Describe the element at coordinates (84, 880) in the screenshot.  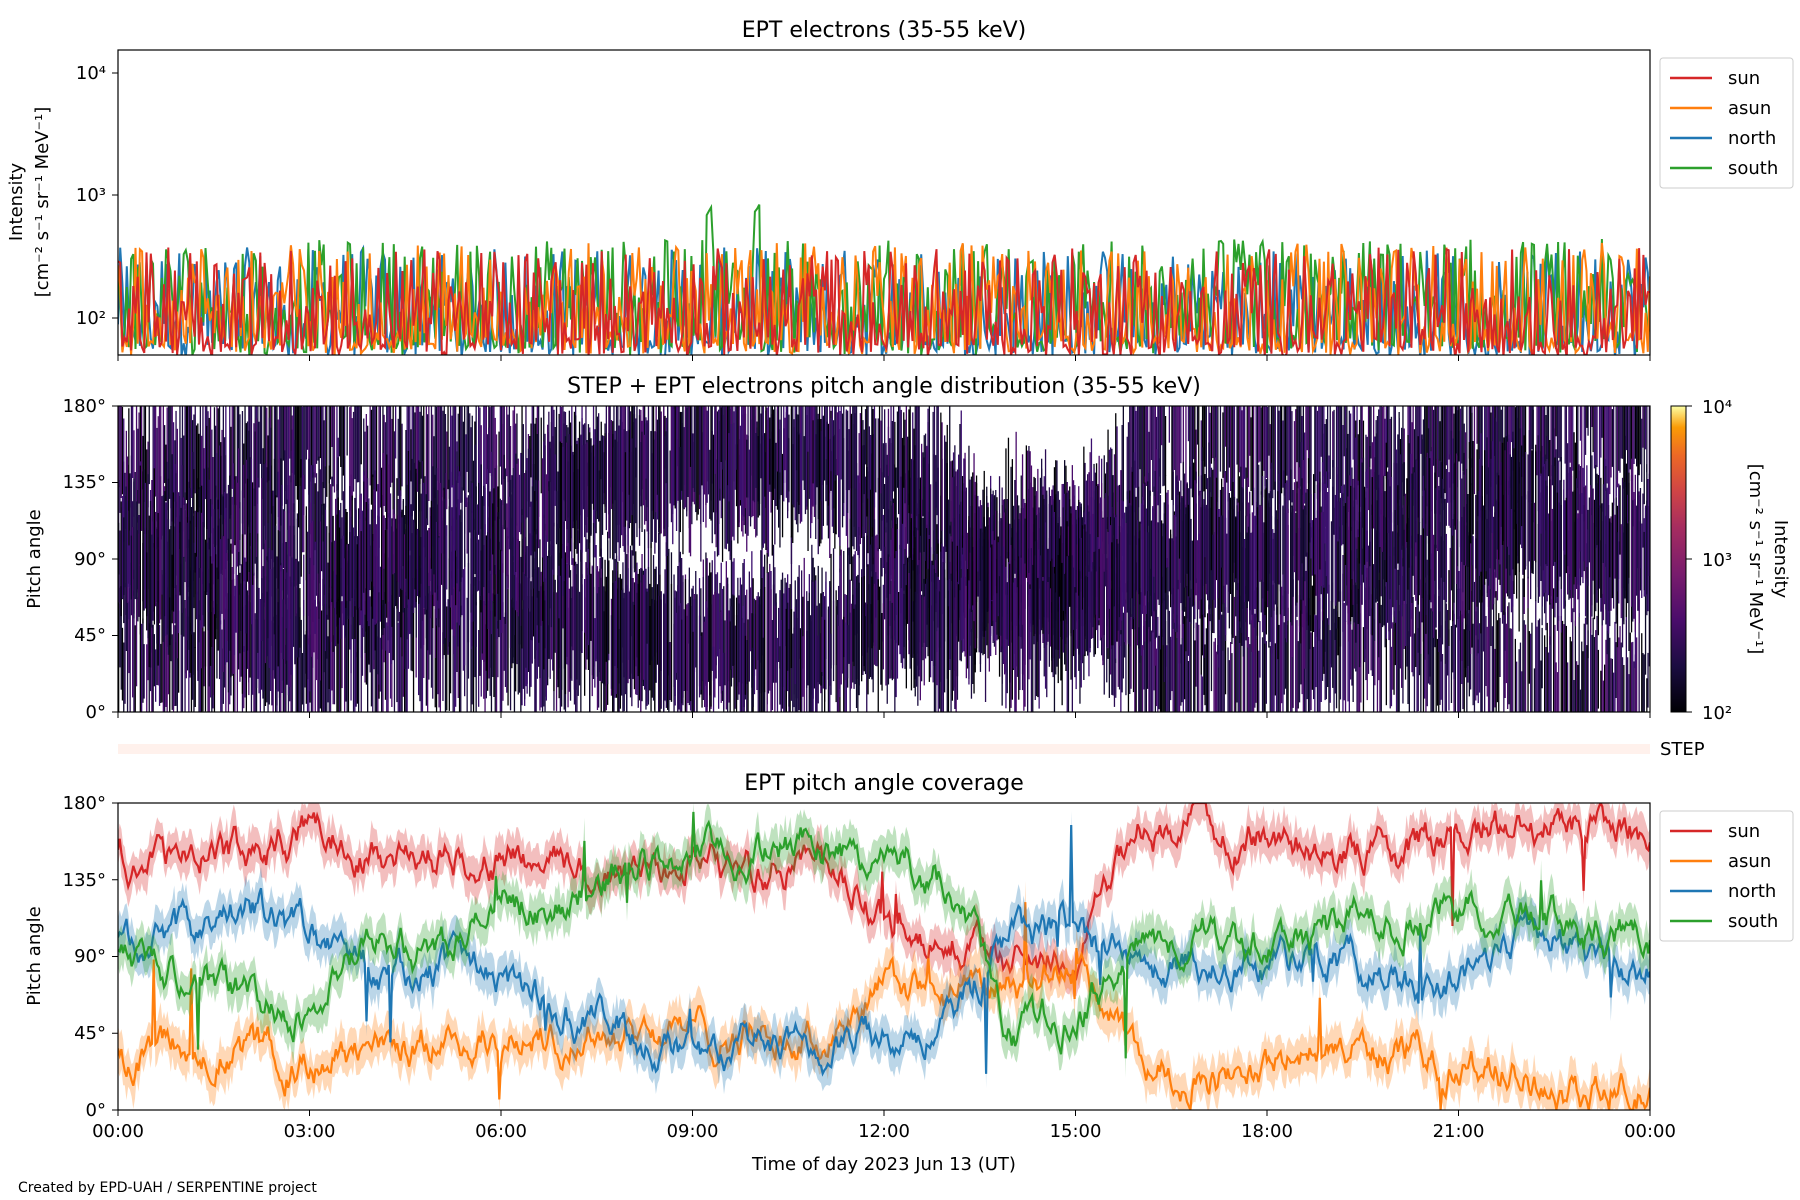
I see `panel4-ytick-135: 135°` at that location.